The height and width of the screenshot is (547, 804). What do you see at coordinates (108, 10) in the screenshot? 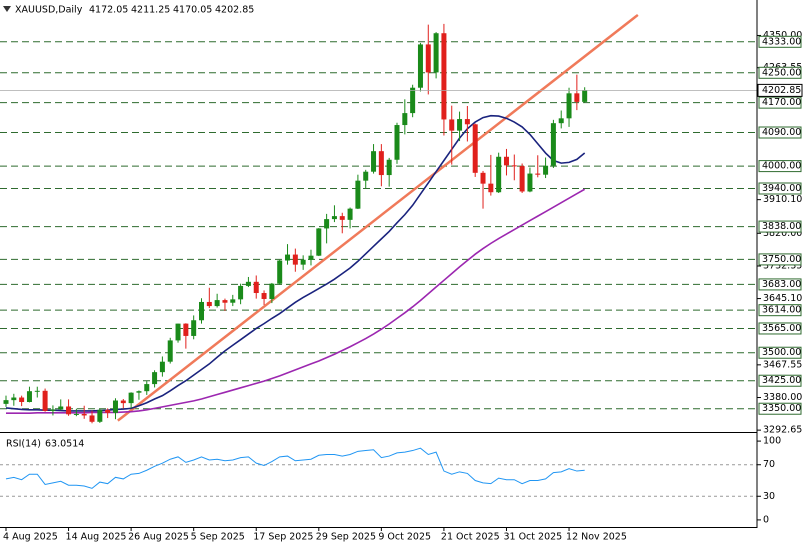
I see `open-price: 4172.05` at bounding box center [108, 10].